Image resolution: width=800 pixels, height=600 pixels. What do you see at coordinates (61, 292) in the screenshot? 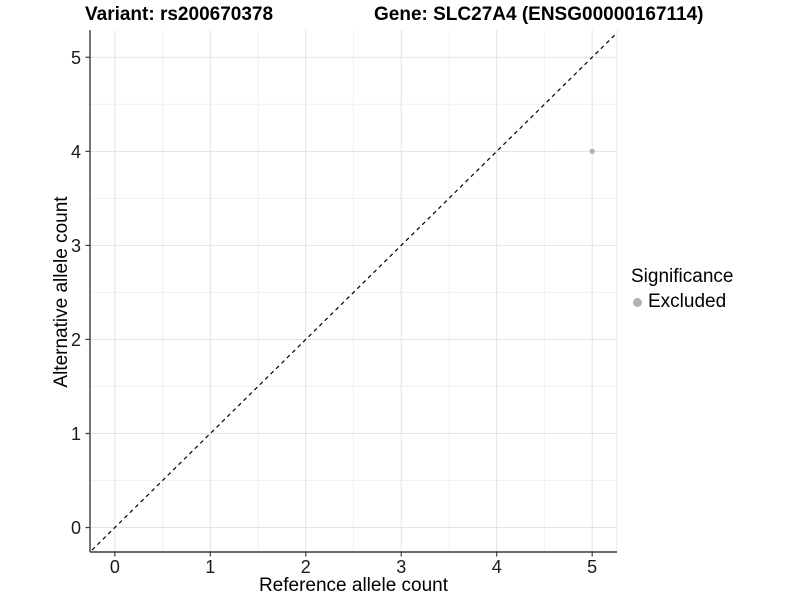
I see `y-axis-label: Alternative allele count` at bounding box center [61, 292].